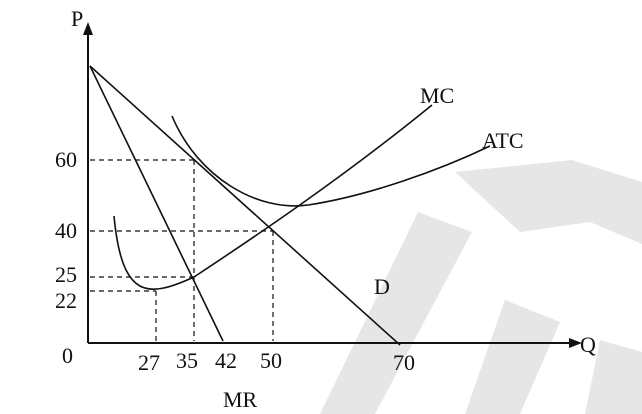 This screenshot has width=642, height=414. Describe the element at coordinates (66, 230) in the screenshot. I see `y-tick-label: 40` at that location.